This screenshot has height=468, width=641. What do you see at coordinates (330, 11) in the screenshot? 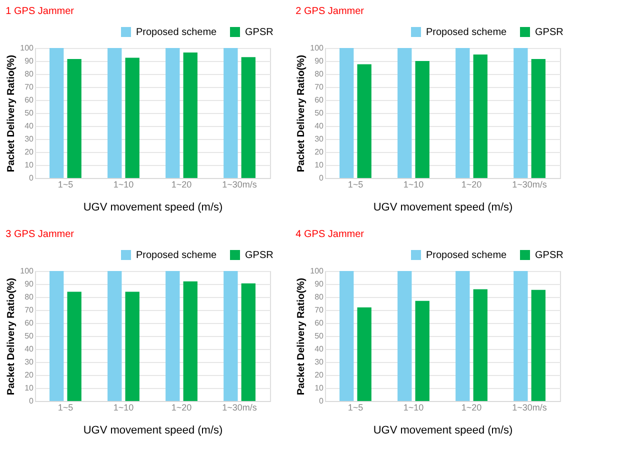
I see `chart-title: 2 GPS Jammer` at bounding box center [330, 11].